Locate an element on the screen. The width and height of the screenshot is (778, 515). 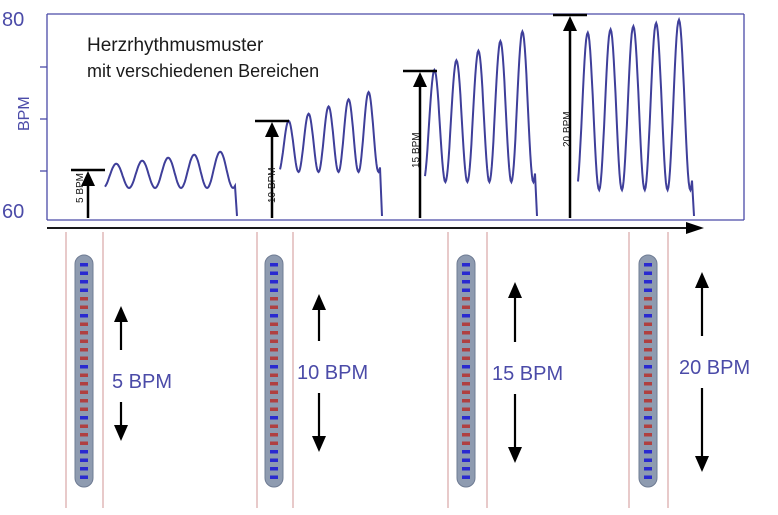
y-axis-label: BPM is located at coordinates (24, 113).